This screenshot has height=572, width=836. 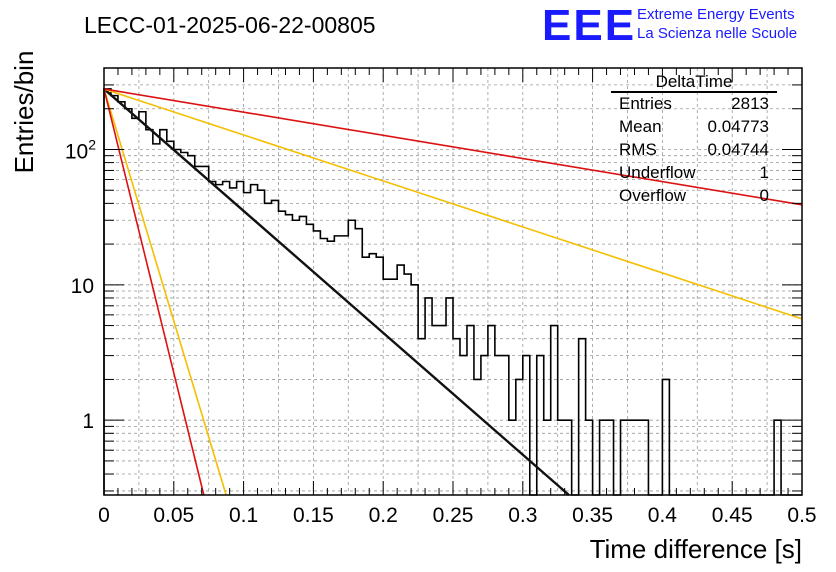 I want to click on y-axis-label: Entries/bin, so click(x=24, y=112).